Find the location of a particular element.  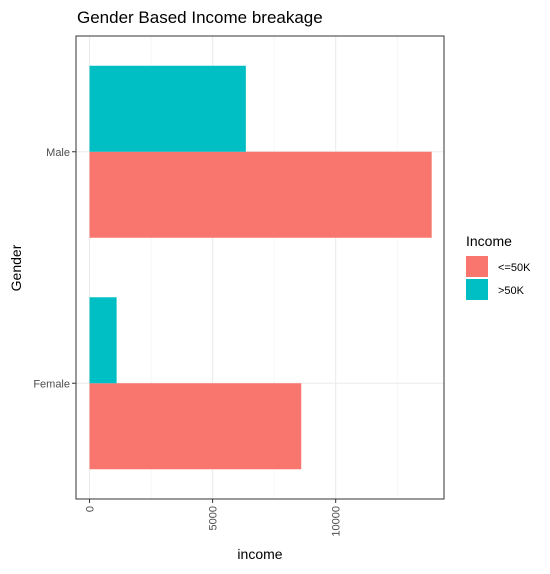

x-tick-label: 0 is located at coordinates (91, 509).